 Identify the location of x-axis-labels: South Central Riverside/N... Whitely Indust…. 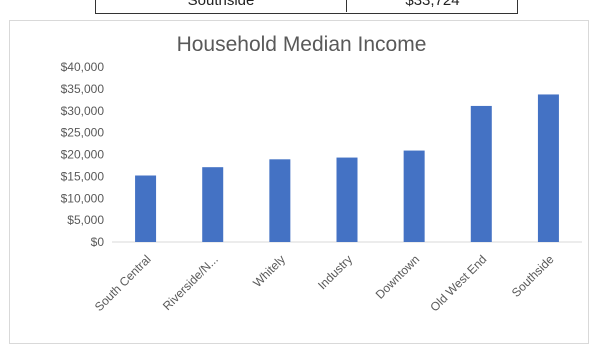
(324, 283).